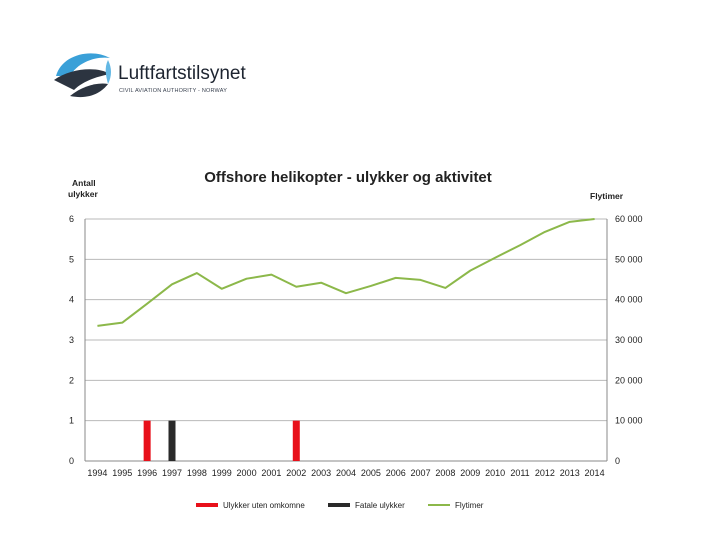 The width and height of the screenshot is (720, 540). I want to click on right-axis-label: Flytimer, so click(607, 196).